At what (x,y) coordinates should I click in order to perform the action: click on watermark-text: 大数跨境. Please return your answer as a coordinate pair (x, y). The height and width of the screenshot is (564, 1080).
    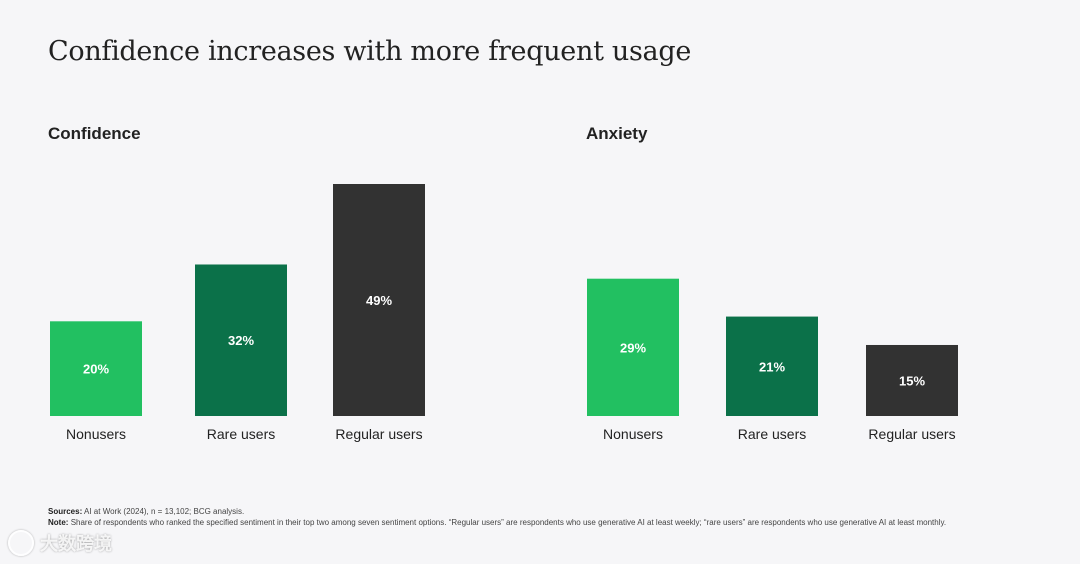
    Looking at the image, I should click on (76, 544).